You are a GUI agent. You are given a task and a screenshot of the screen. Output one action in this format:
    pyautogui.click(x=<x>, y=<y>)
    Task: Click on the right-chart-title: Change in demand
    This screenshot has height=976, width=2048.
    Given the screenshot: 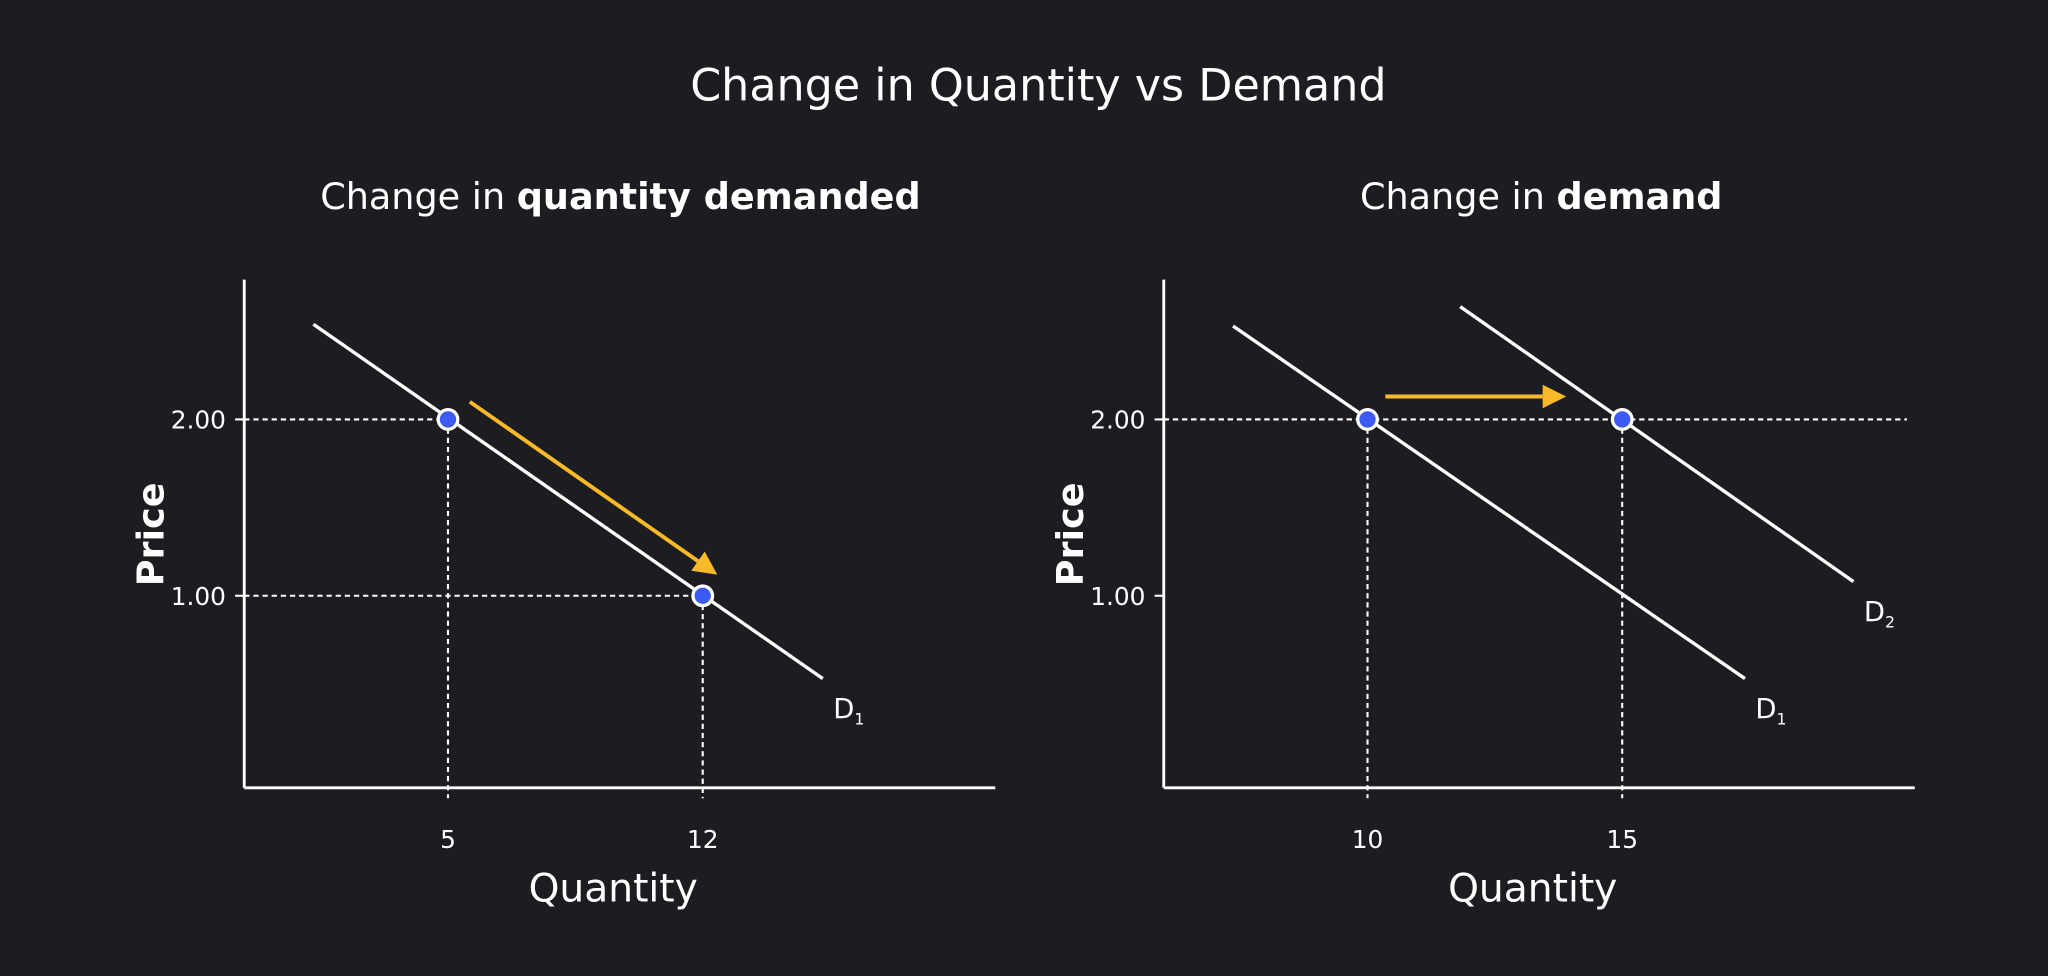 What is the action you would take?
    pyautogui.click(x=1541, y=196)
    